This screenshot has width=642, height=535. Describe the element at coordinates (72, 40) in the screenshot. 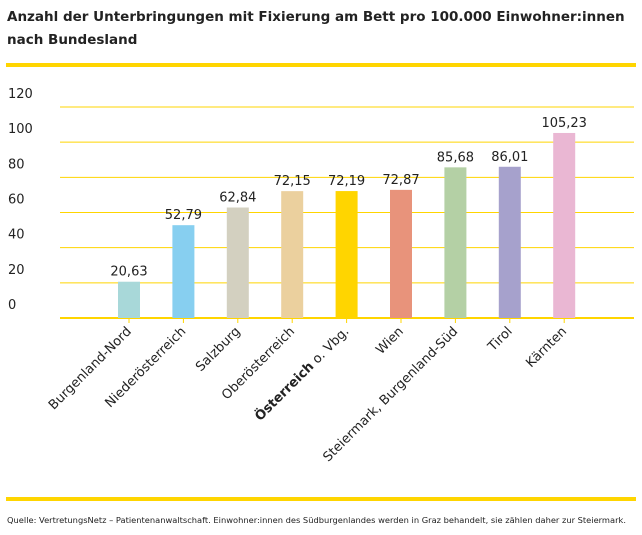

I see `chart-title-line2: nach Bundesland` at that location.